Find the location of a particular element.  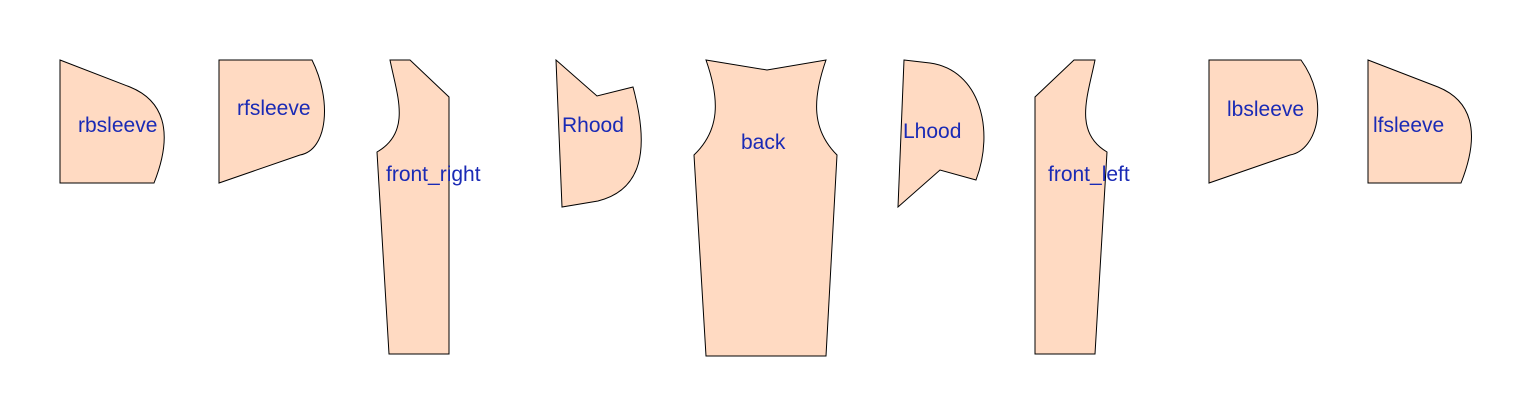

lfsleeve-label: lfsleeve is located at coordinates (1408, 125).